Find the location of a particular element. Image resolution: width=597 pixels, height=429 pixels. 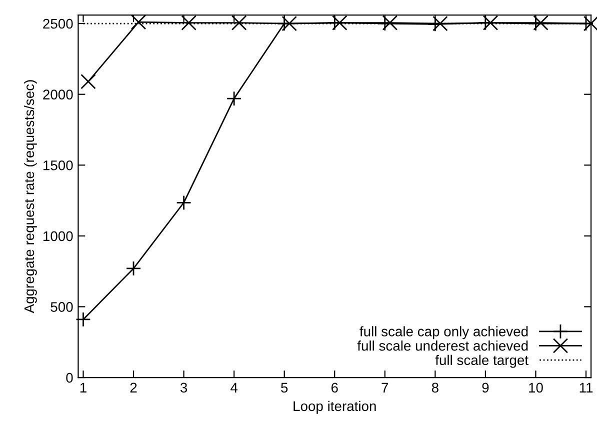

x-tick-label: 7 is located at coordinates (385, 387).